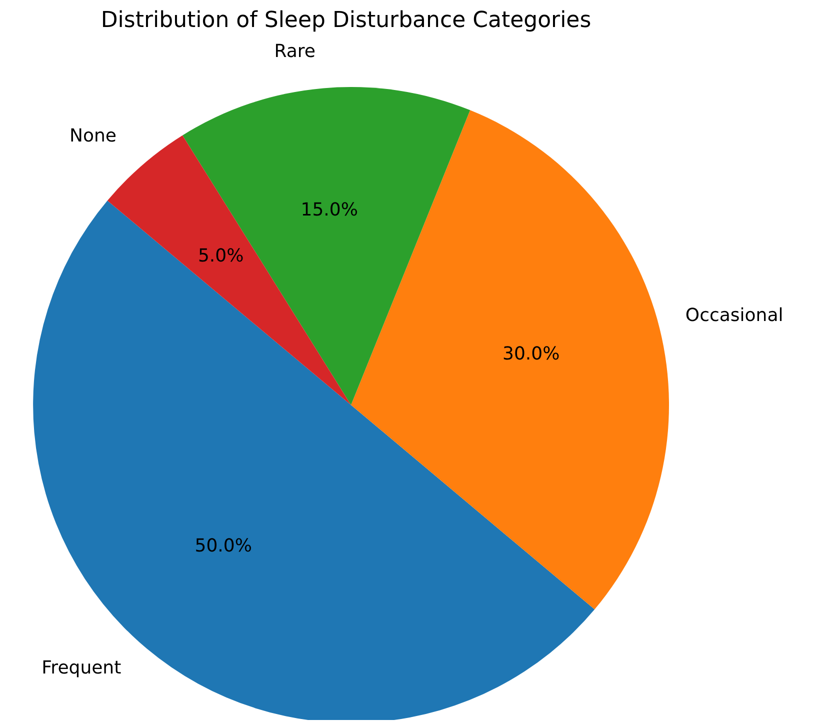 Image resolution: width=824 pixels, height=725 pixels. Describe the element at coordinates (295, 51) in the screenshot. I see `slice-label: Rare` at that location.